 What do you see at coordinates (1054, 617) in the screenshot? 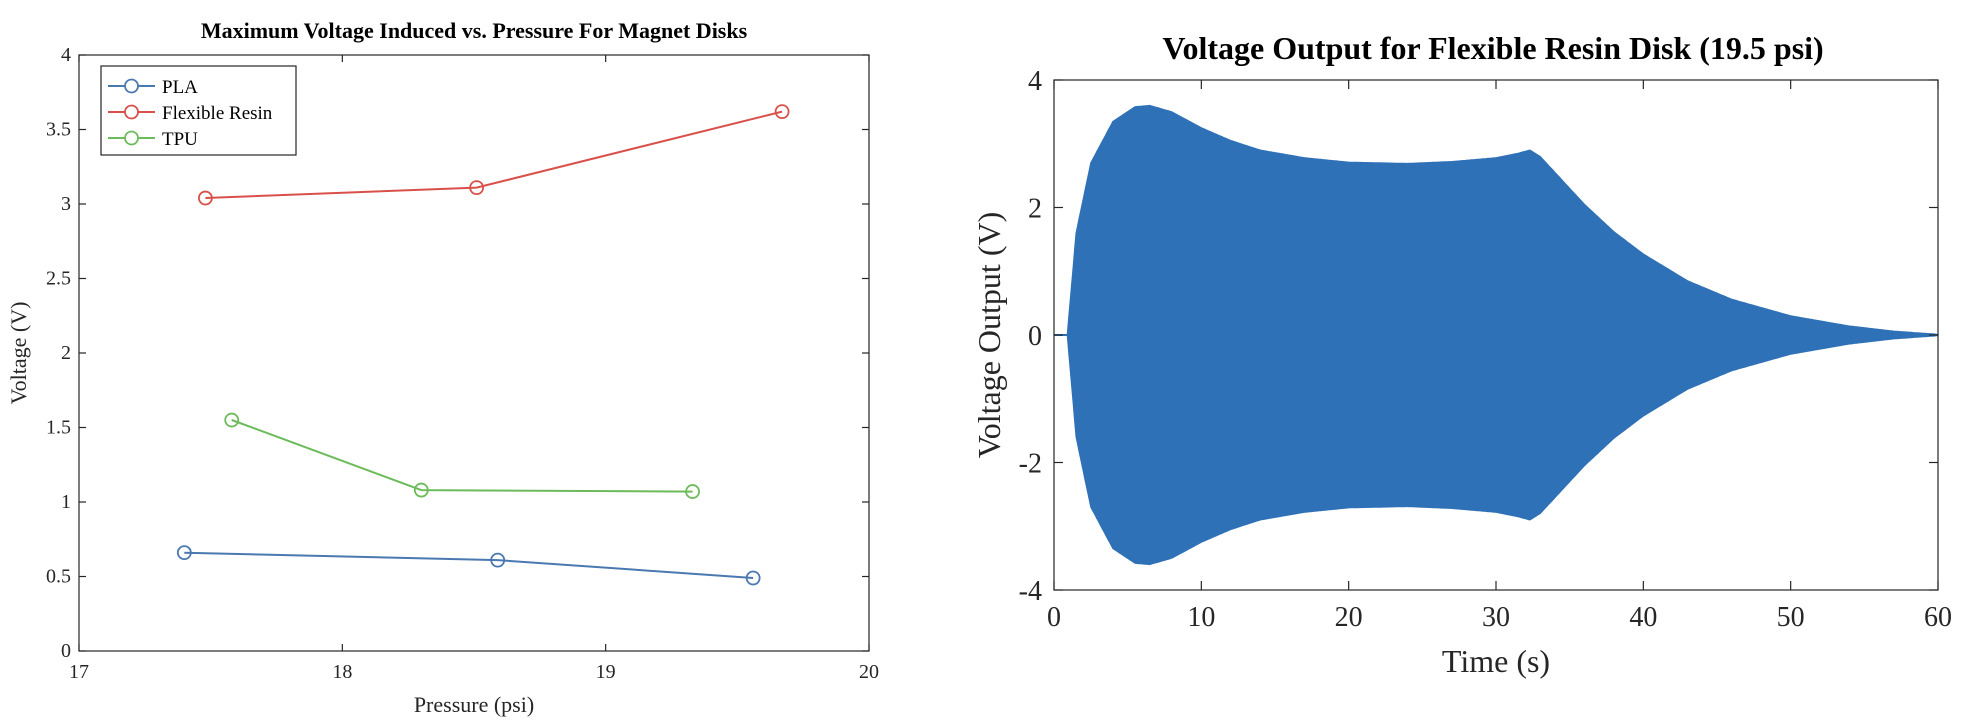
I see `right-x-tick-label: 0` at bounding box center [1054, 617].